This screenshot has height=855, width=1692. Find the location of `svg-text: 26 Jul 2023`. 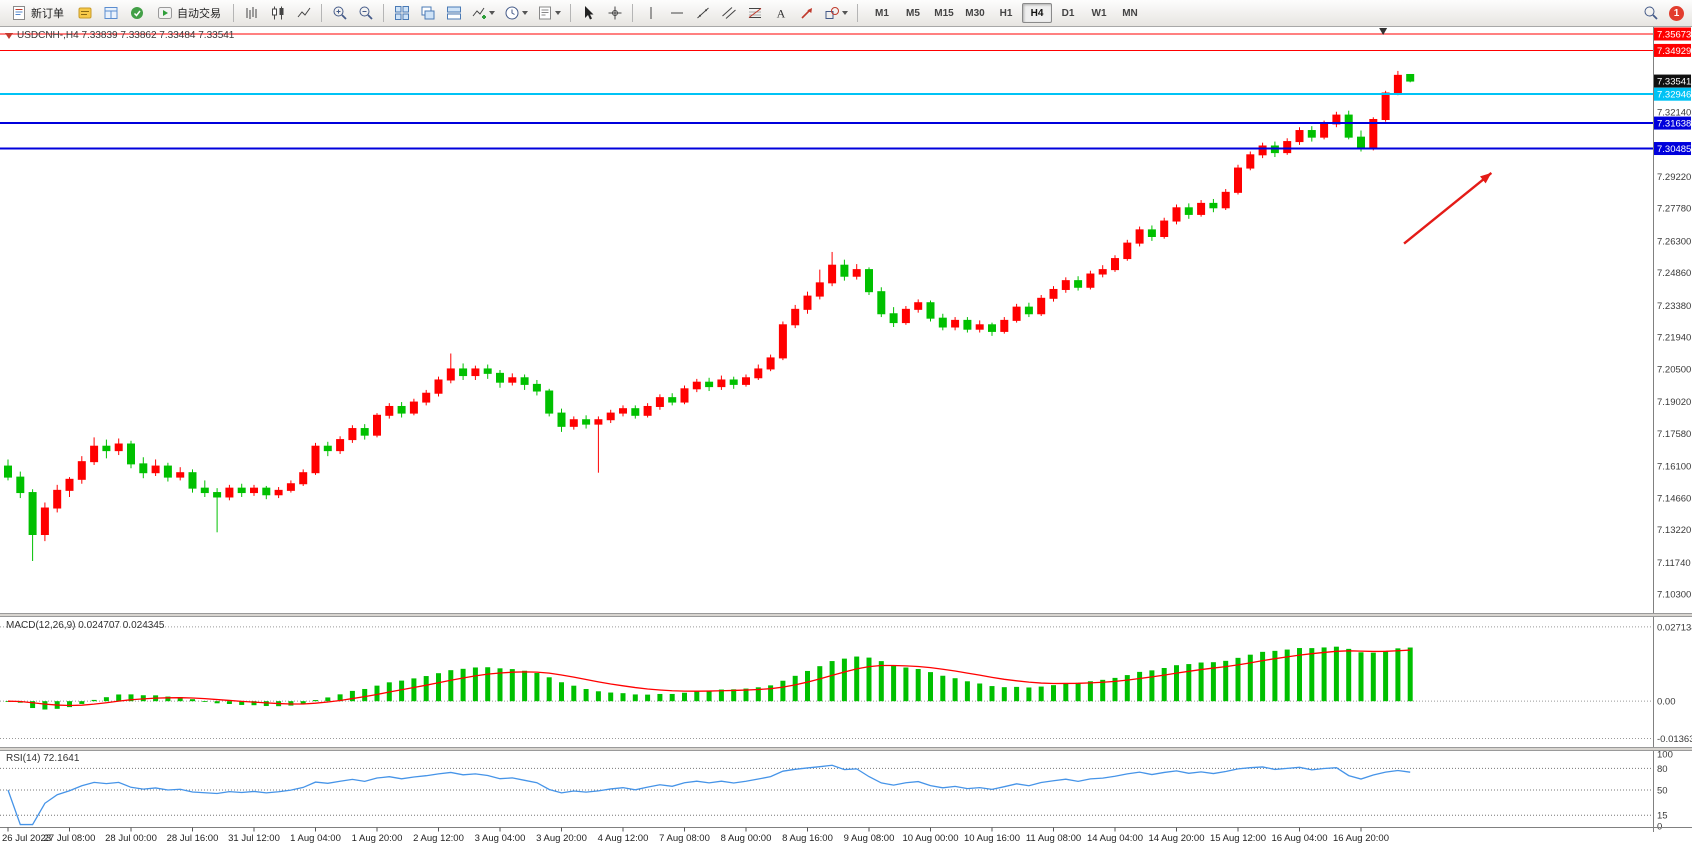

svg-text: 26 Jul 2023 is located at coordinates (26, 838).